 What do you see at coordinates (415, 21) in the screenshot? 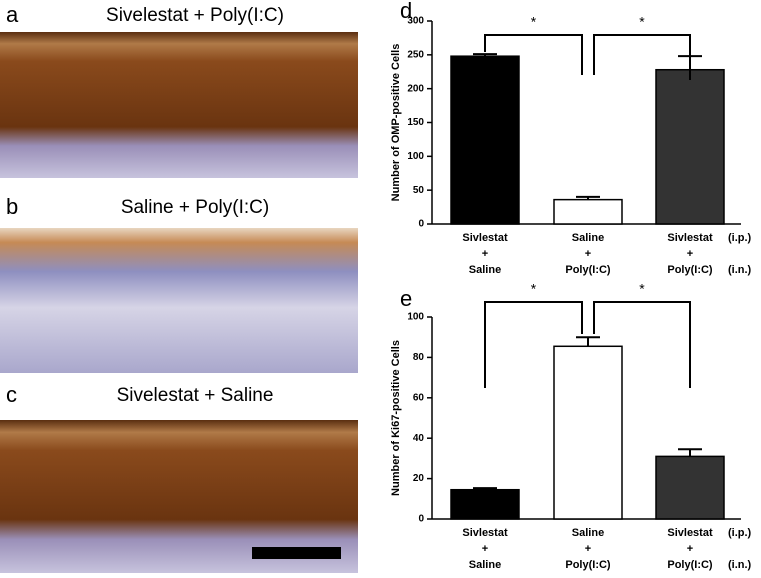
I see `y-tick-label: 300` at bounding box center [415, 21].